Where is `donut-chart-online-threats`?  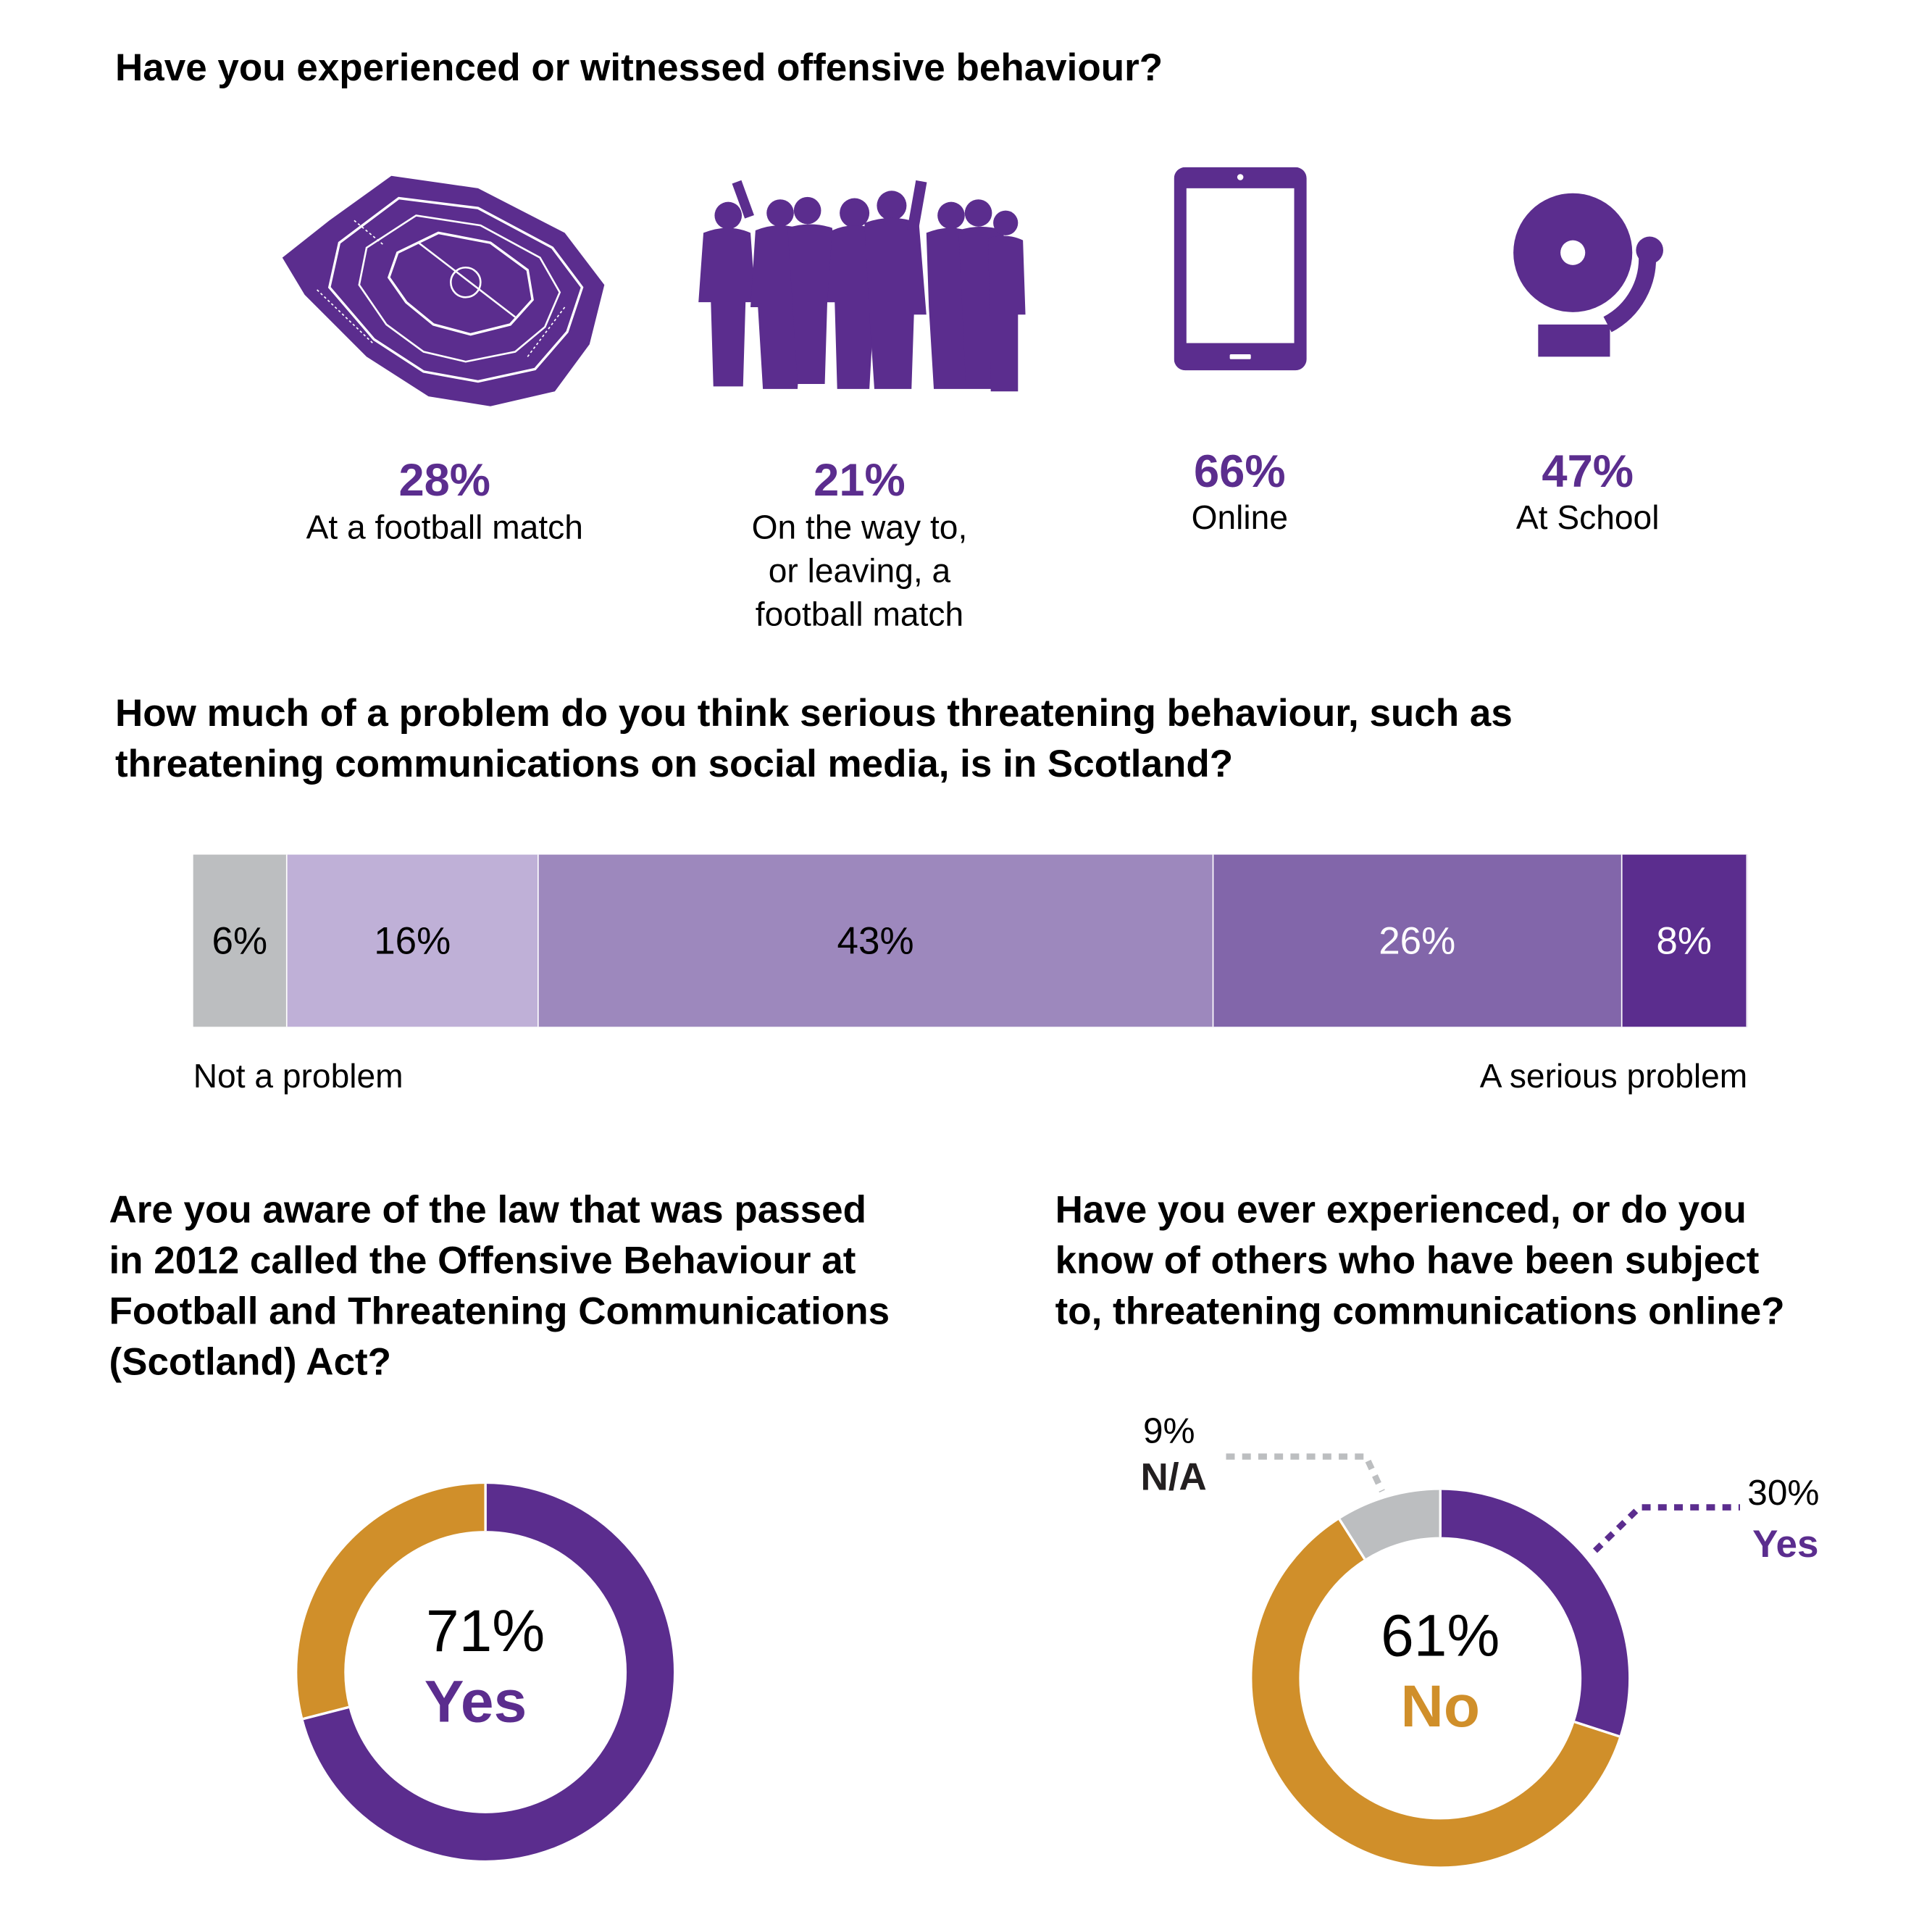 donut-chart-online-threats is located at coordinates (1440, 1678).